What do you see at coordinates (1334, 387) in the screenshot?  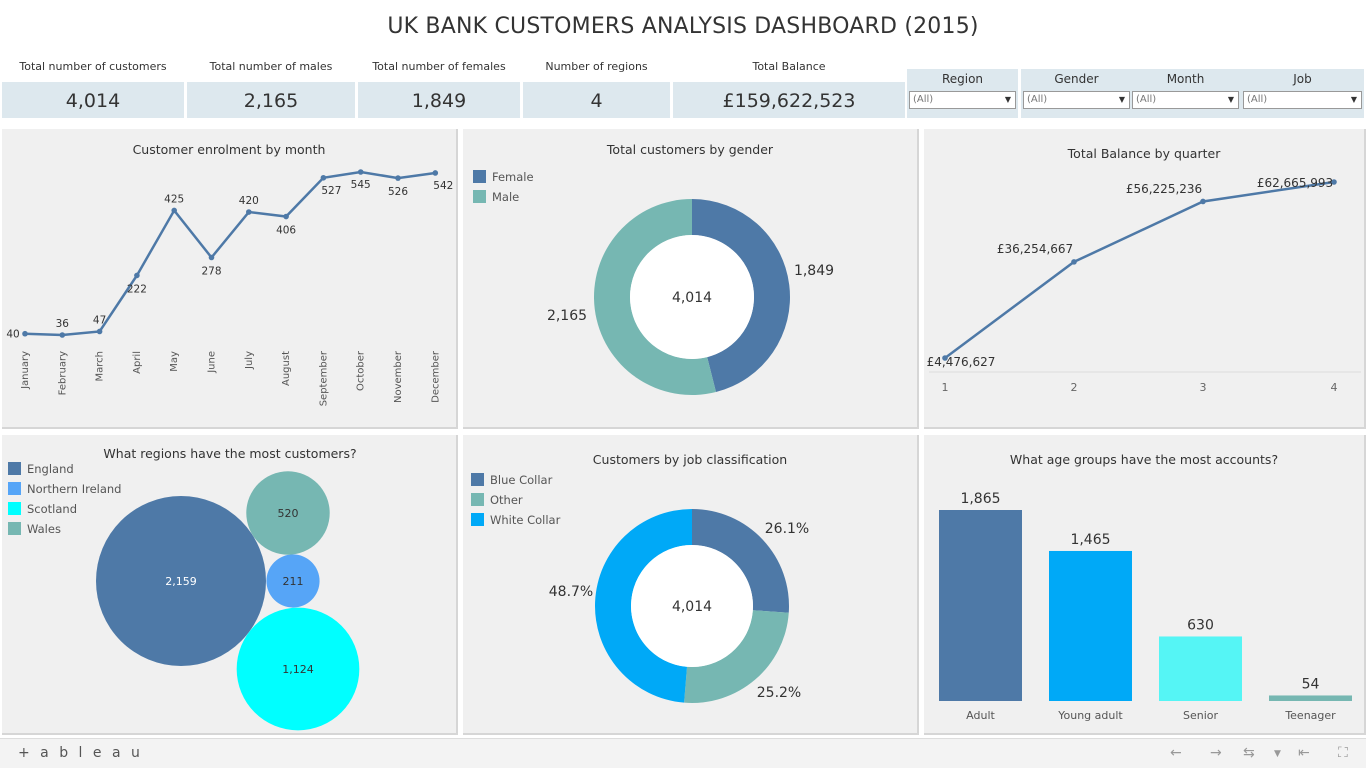 I see `balance-quarter-label: 4` at bounding box center [1334, 387].